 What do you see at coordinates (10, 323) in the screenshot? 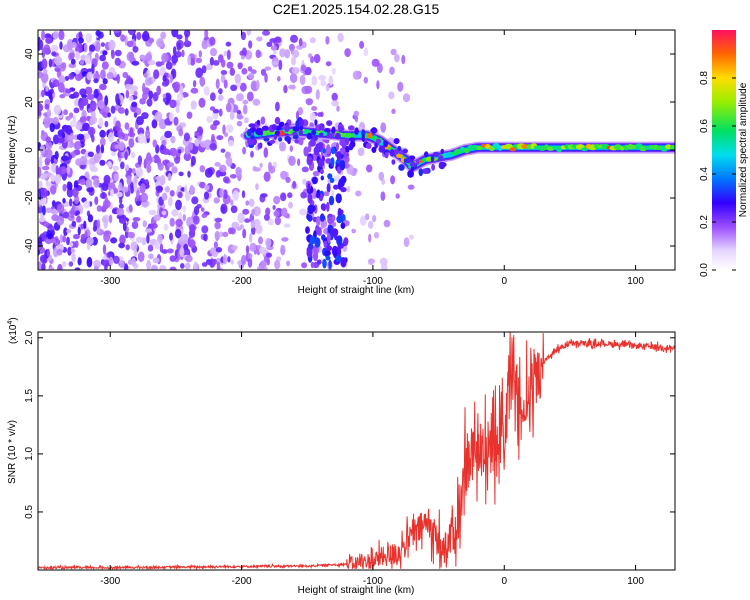
I see `snr-scale-exponent: 4` at bounding box center [10, 323].